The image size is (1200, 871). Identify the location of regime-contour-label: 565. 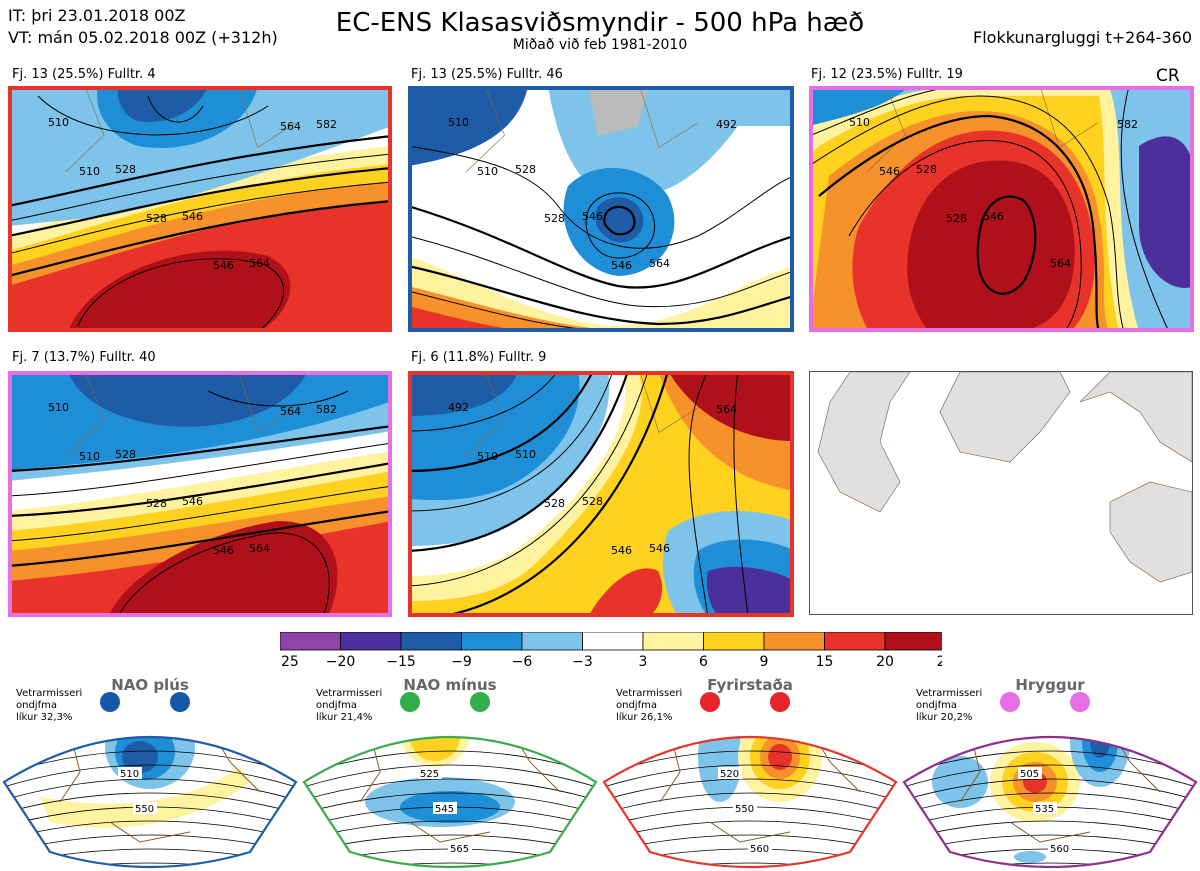
(459, 849).